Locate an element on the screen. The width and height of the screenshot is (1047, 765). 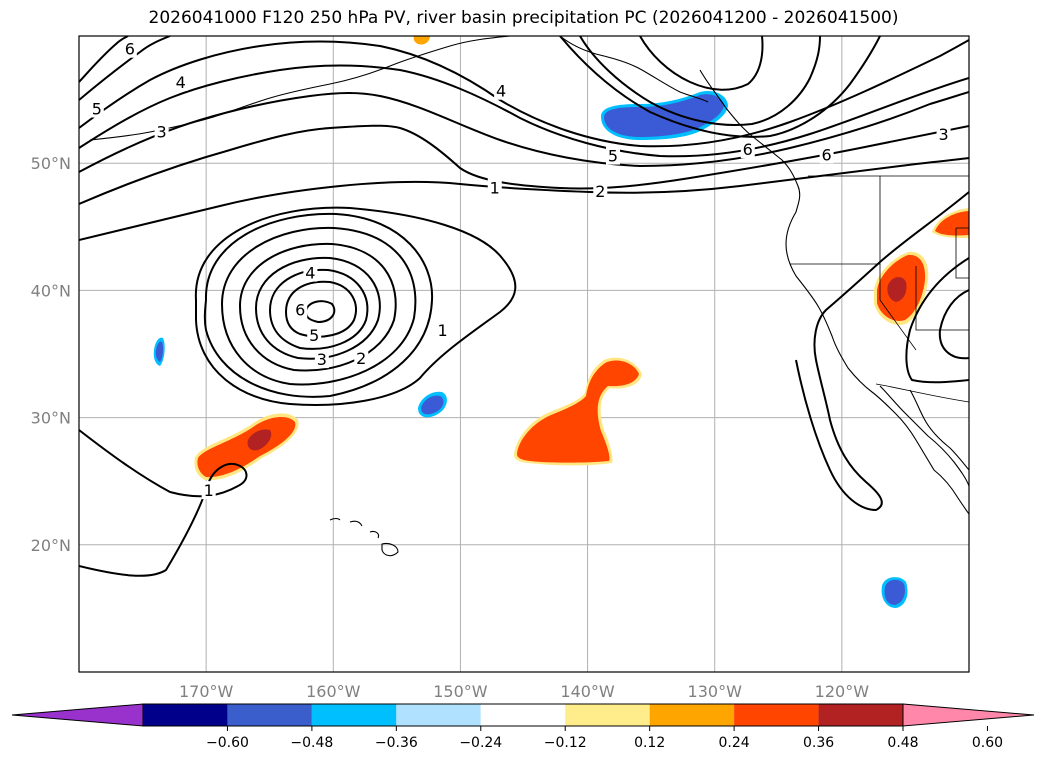
borders is located at coordinates (879, 289).